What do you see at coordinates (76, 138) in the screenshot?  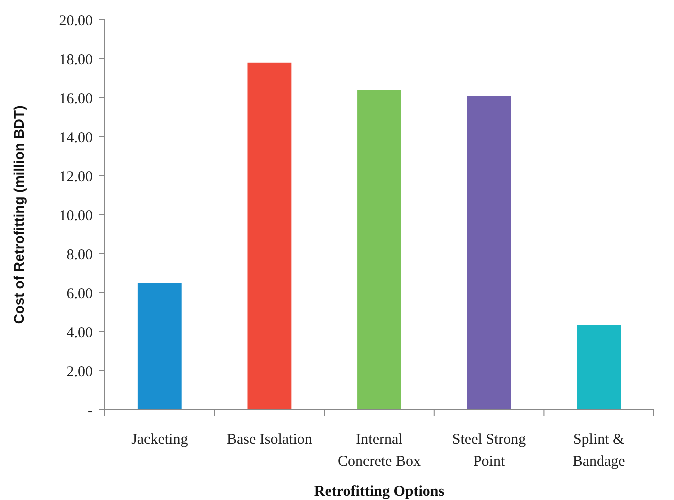 I see `y-tick-label: 14.00` at bounding box center [76, 138].